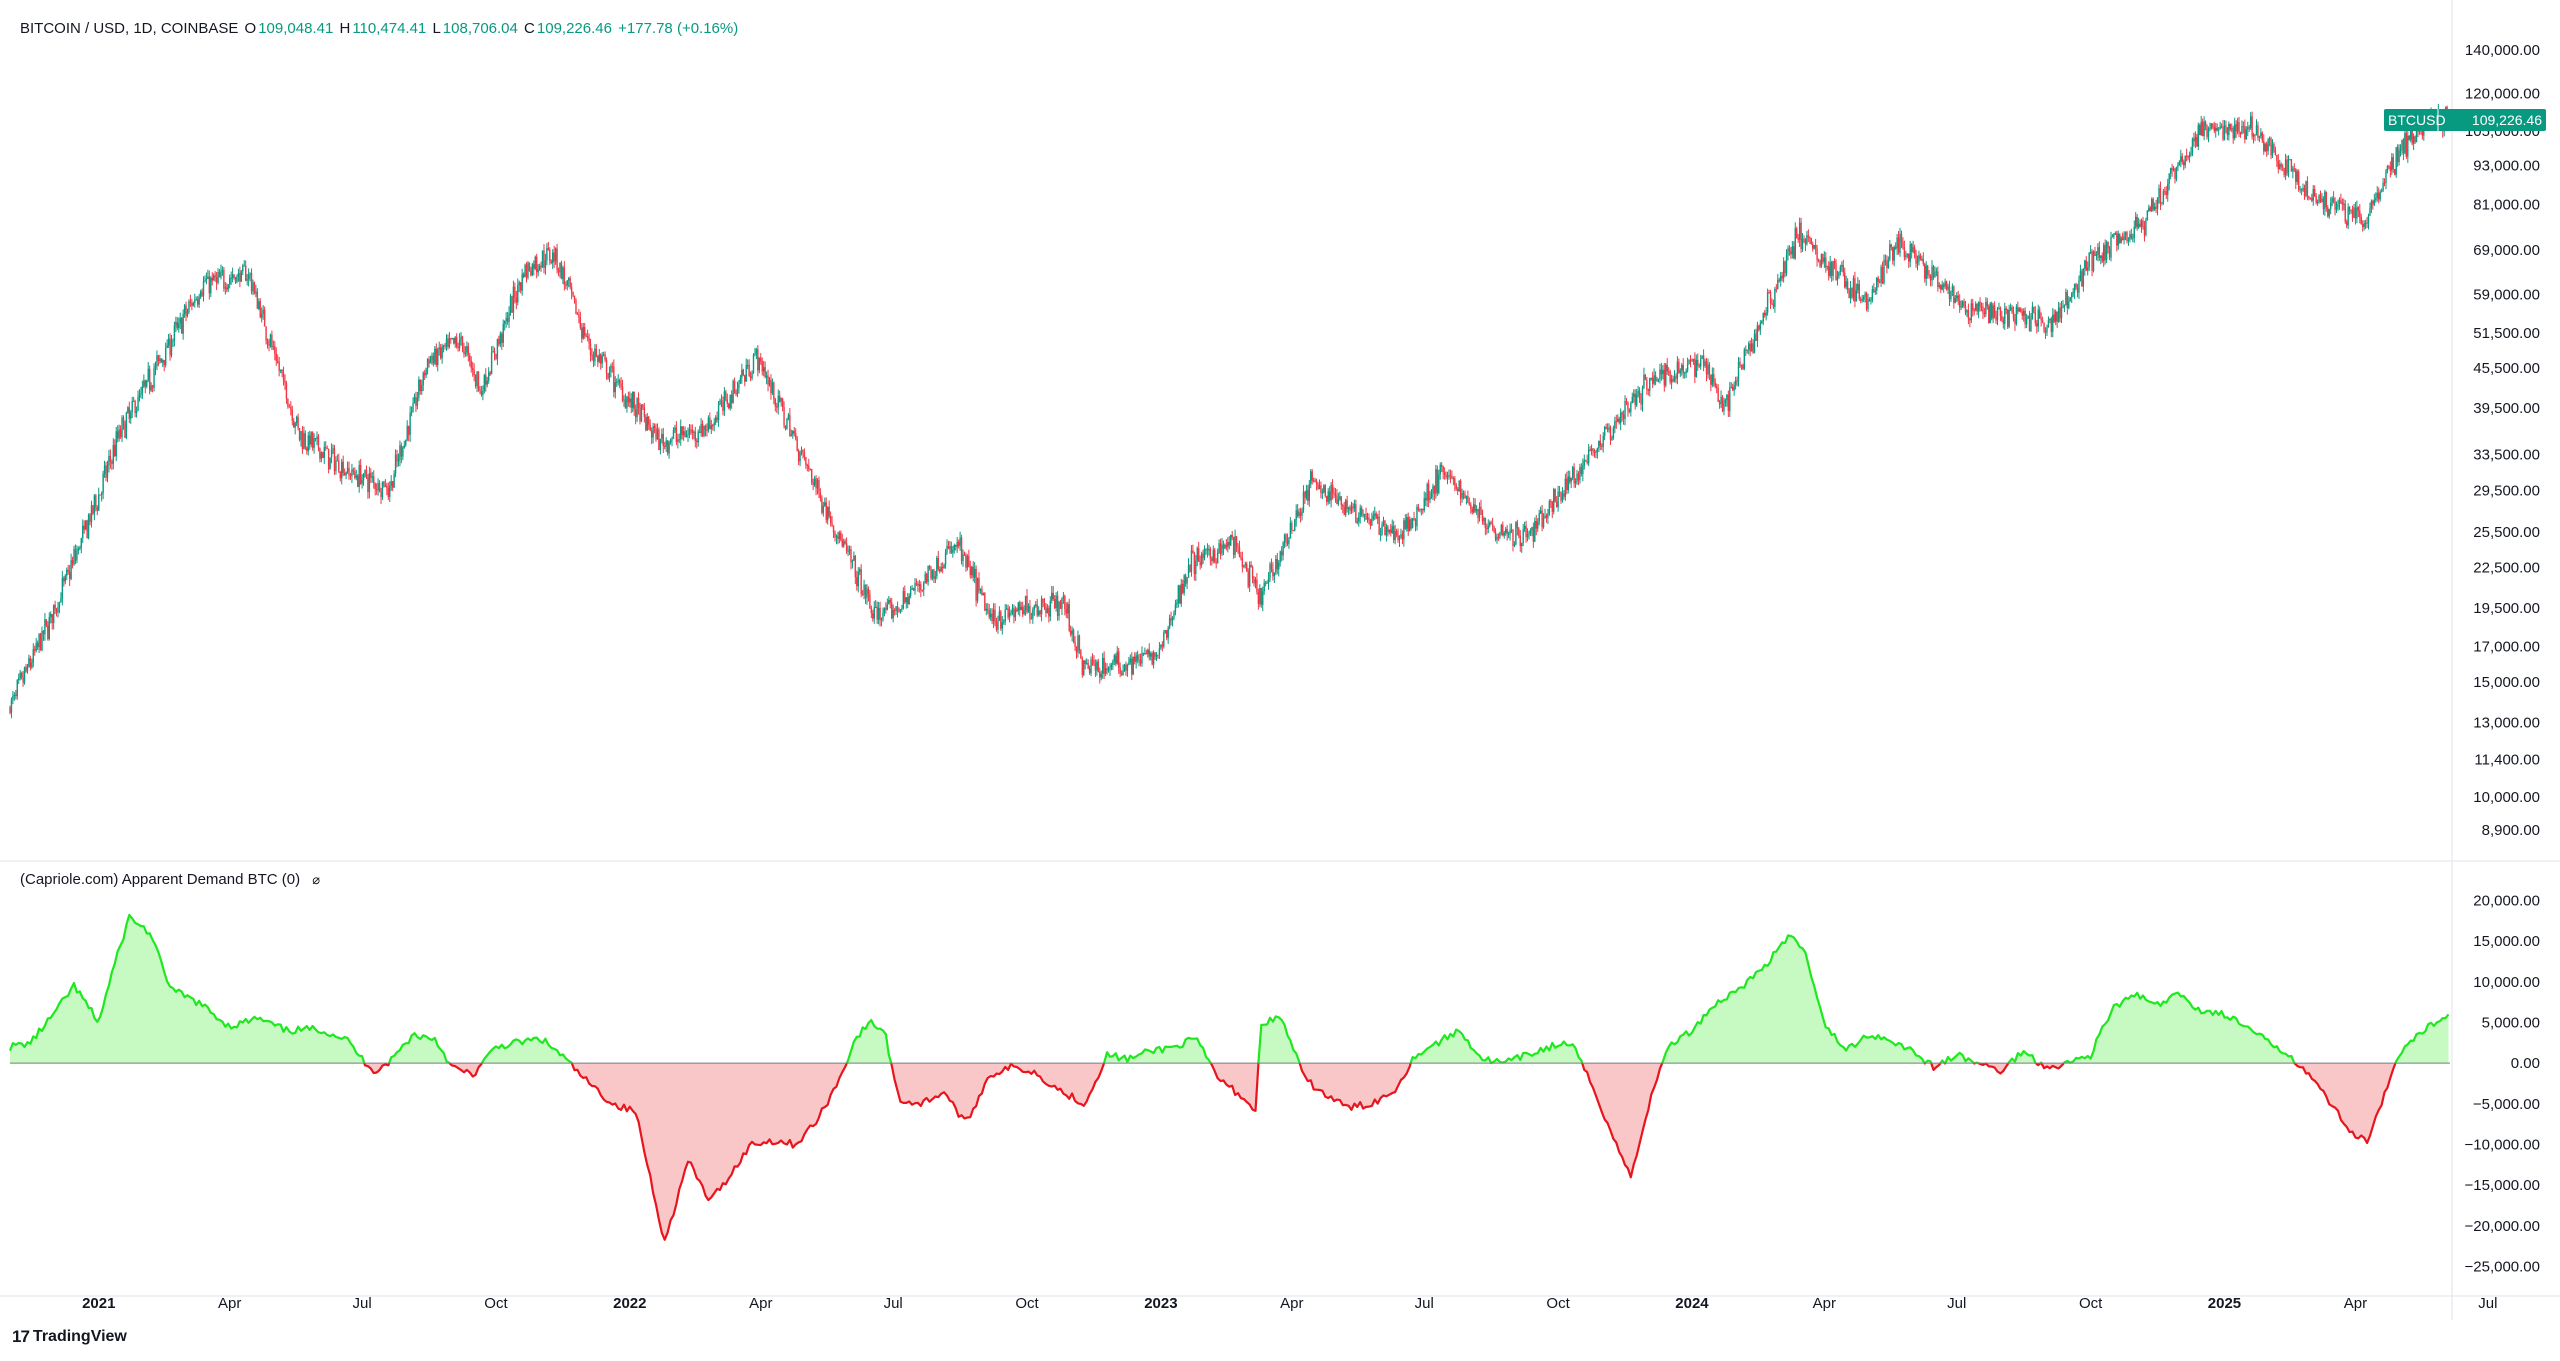  What do you see at coordinates (160, 879) in the screenshot?
I see `indicator-title: (Capriole.com) Apparent Demand BTC (0)` at bounding box center [160, 879].